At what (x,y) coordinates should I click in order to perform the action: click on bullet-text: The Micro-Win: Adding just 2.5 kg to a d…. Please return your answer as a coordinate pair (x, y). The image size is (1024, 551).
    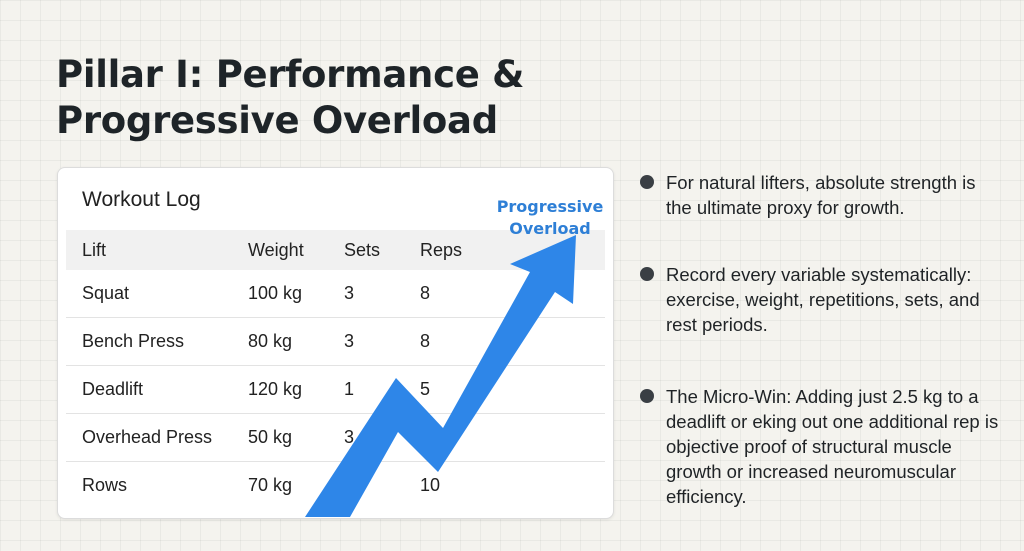
    Looking at the image, I should click on (832, 446).